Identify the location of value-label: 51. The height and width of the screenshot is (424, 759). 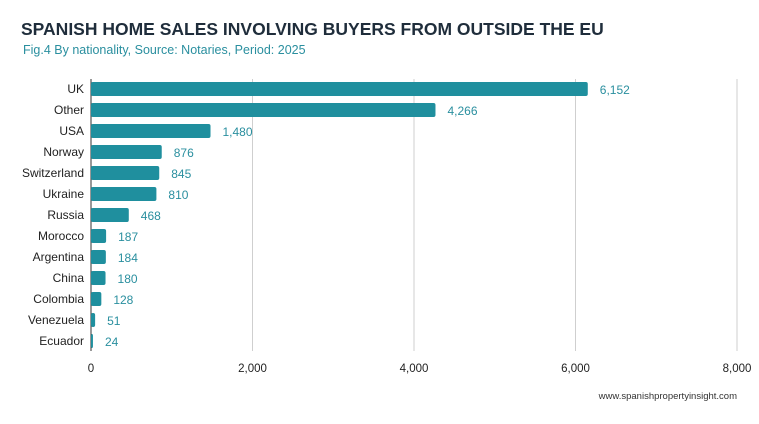
(114, 321).